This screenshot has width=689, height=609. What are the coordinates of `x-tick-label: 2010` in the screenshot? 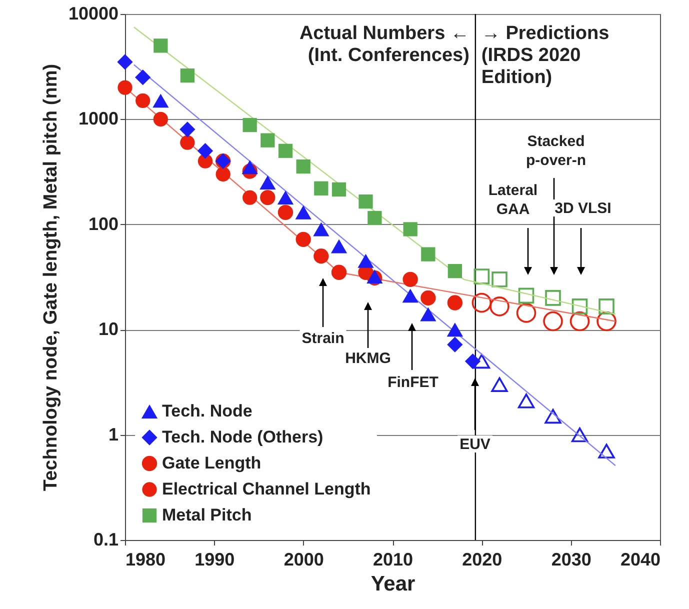 It's located at (393, 560).